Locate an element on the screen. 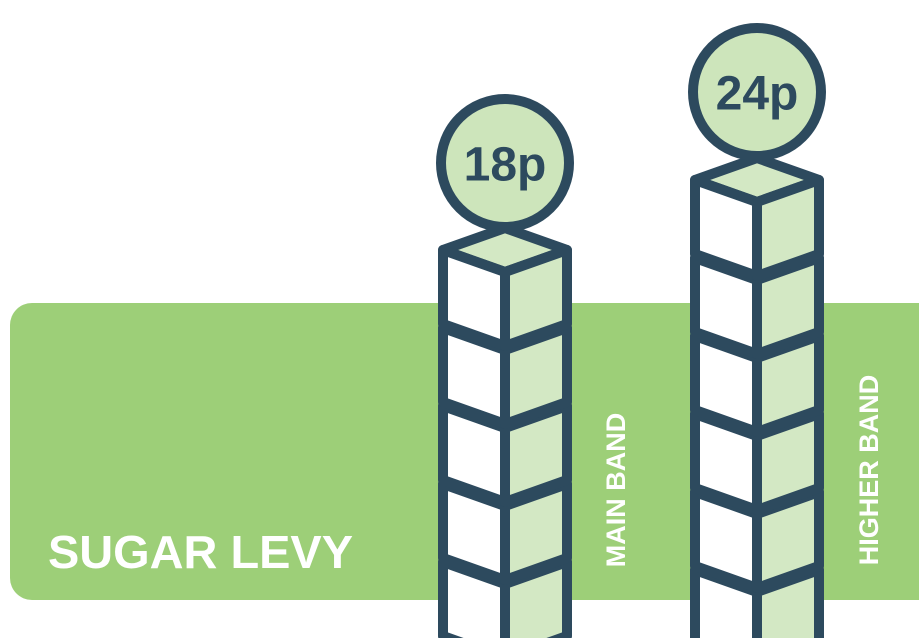 The image size is (919, 638). rate: 24p is located at coordinates (757, 94).